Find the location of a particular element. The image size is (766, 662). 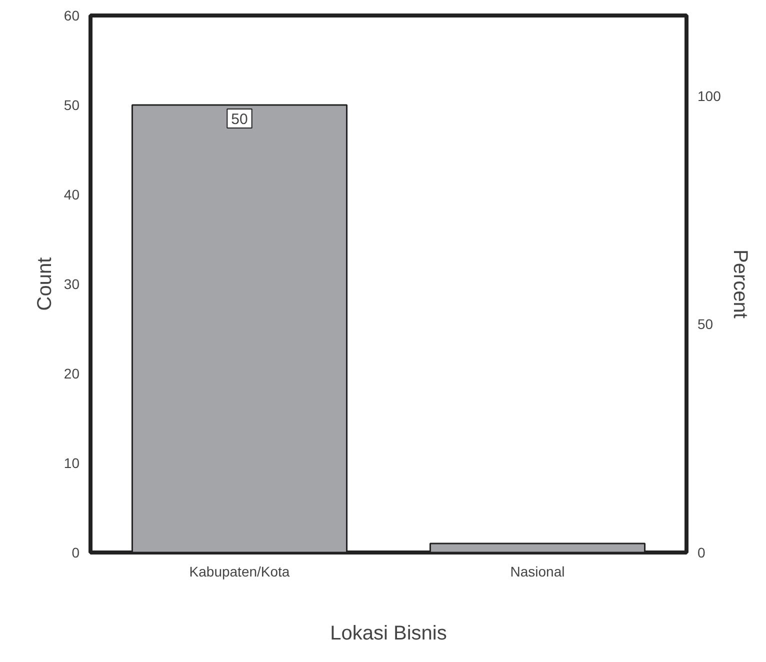

y2-tick-label: 0 is located at coordinates (702, 552).